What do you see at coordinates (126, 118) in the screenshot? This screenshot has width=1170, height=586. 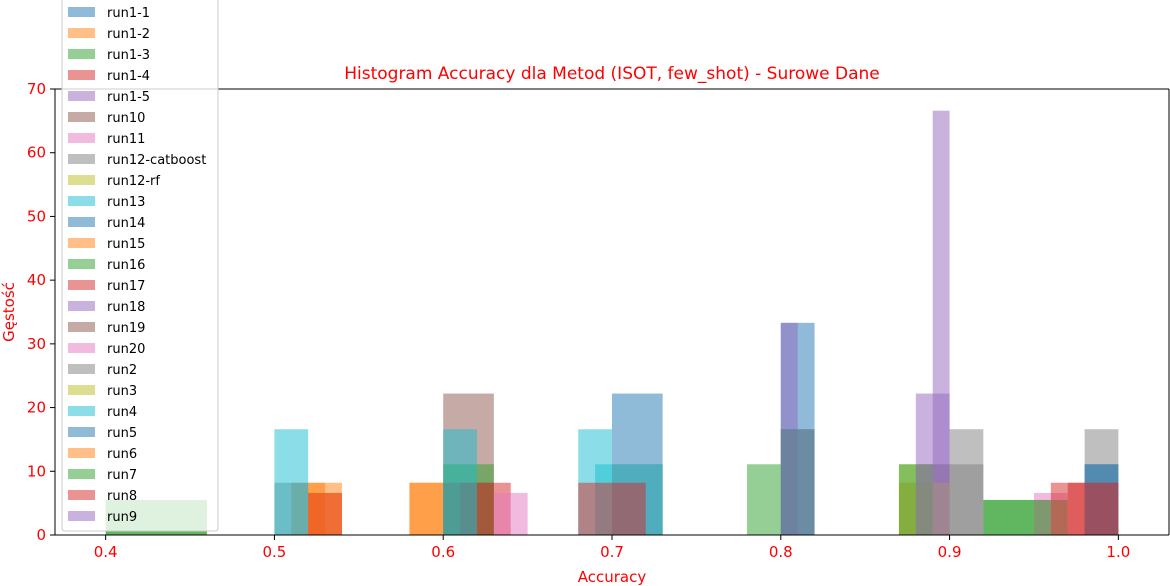 I see `legend-label: run10` at bounding box center [126, 118].